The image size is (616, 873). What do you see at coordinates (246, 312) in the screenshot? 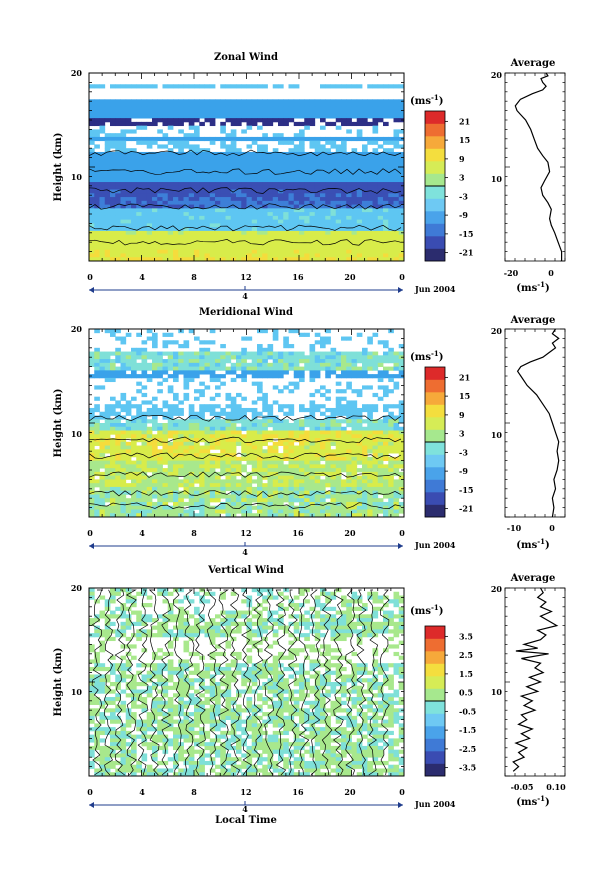
I see `panel-title: Meridional Wind` at bounding box center [246, 312].